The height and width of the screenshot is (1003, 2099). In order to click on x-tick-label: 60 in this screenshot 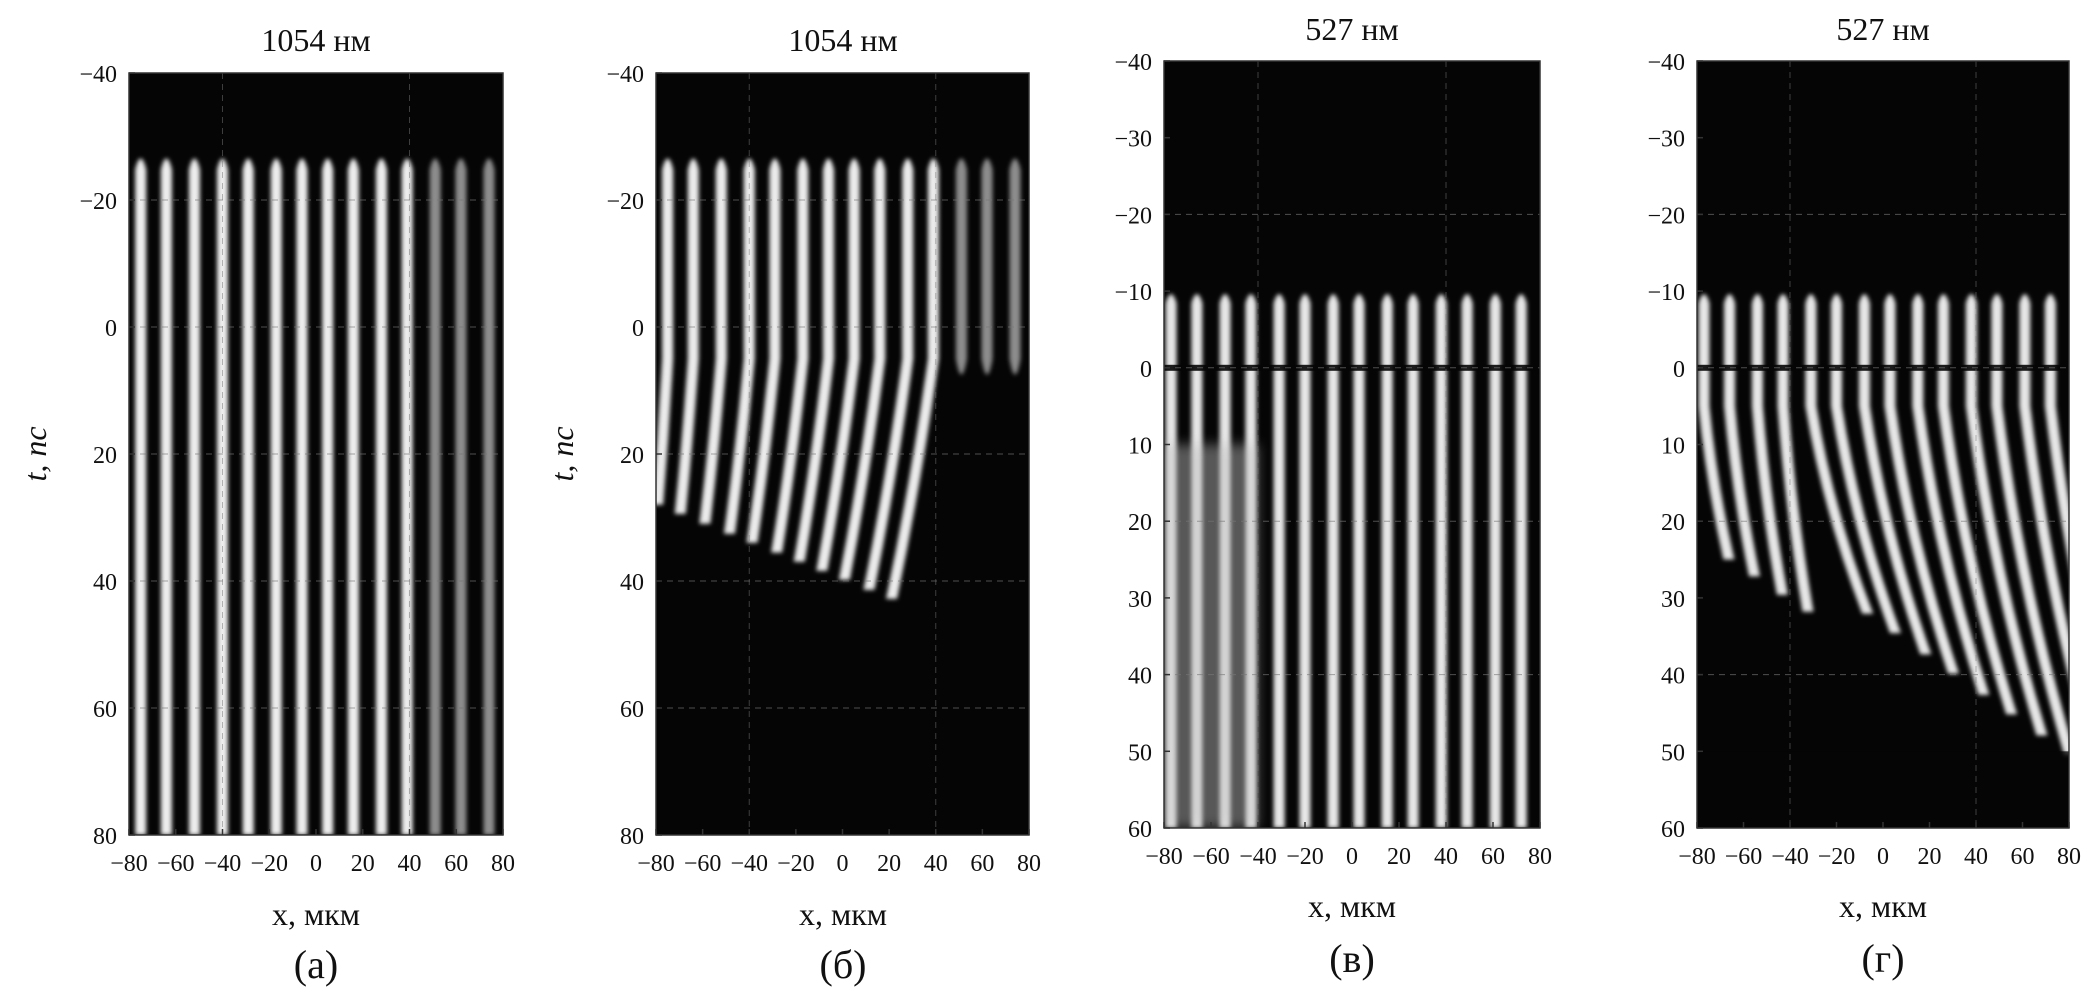, I will do `click(1493, 857)`.